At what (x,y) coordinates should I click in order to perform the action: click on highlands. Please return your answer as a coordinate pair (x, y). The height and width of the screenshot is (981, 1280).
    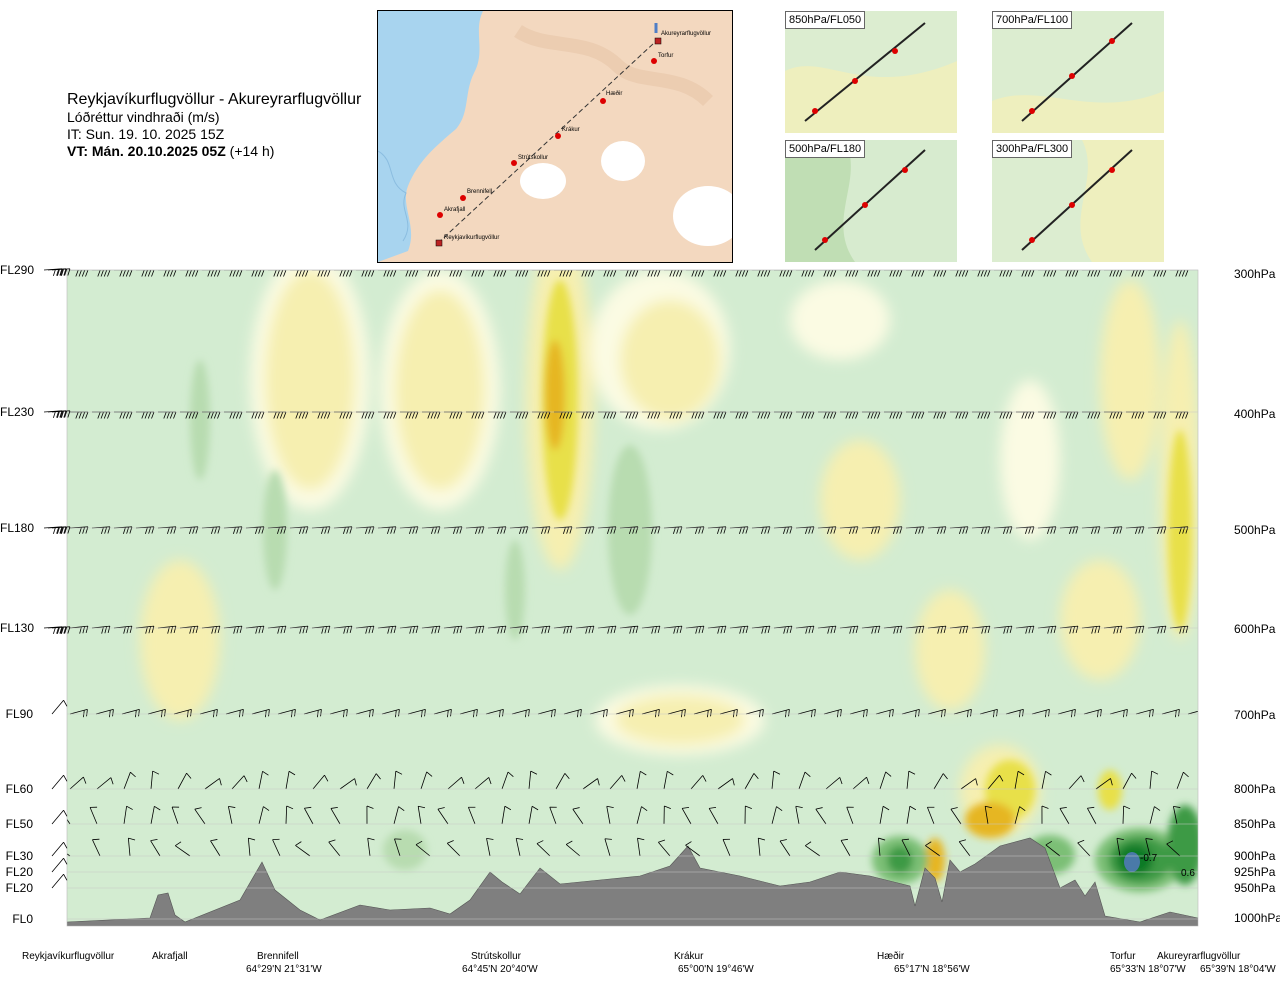
    Looking at the image, I should click on (613, 65).